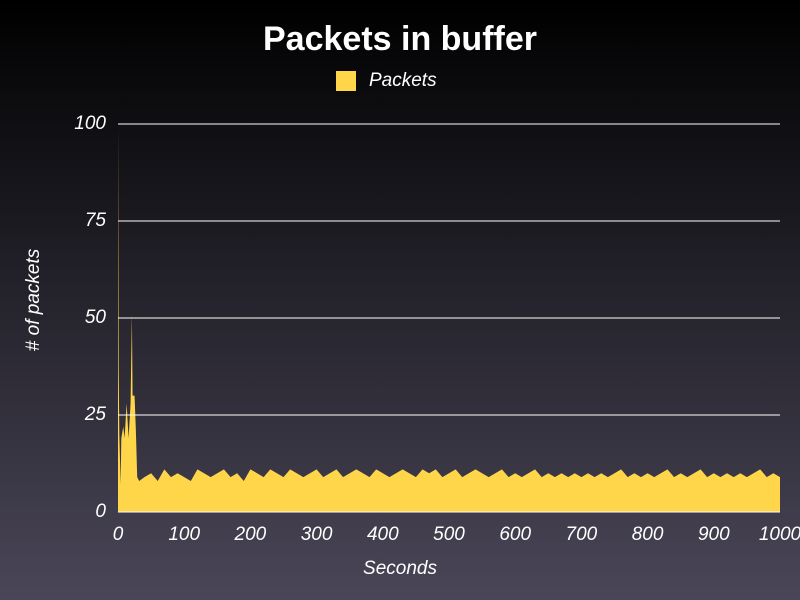 This screenshot has height=600, width=800. What do you see at coordinates (100, 511) in the screenshot?
I see `y-tick-label: 0` at bounding box center [100, 511].